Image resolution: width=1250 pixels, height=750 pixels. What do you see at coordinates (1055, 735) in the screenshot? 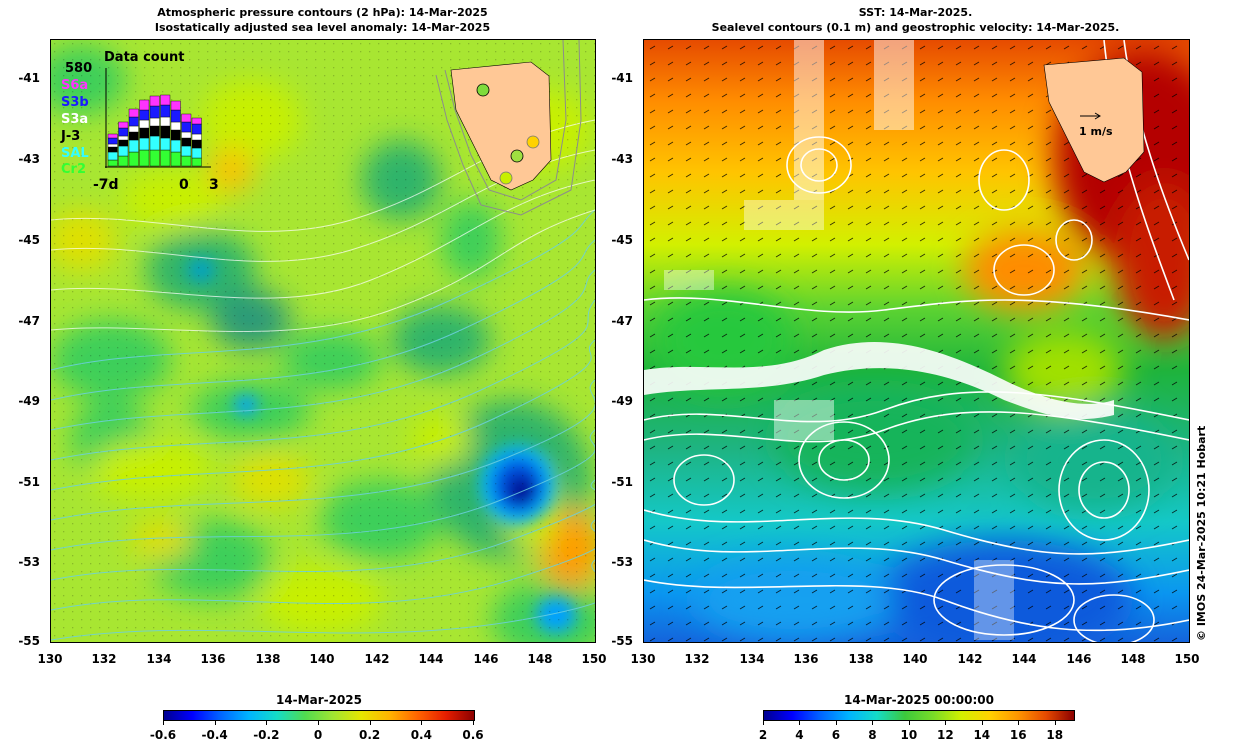
I see `colorbar-tick-label: 18` at bounding box center [1055, 735].